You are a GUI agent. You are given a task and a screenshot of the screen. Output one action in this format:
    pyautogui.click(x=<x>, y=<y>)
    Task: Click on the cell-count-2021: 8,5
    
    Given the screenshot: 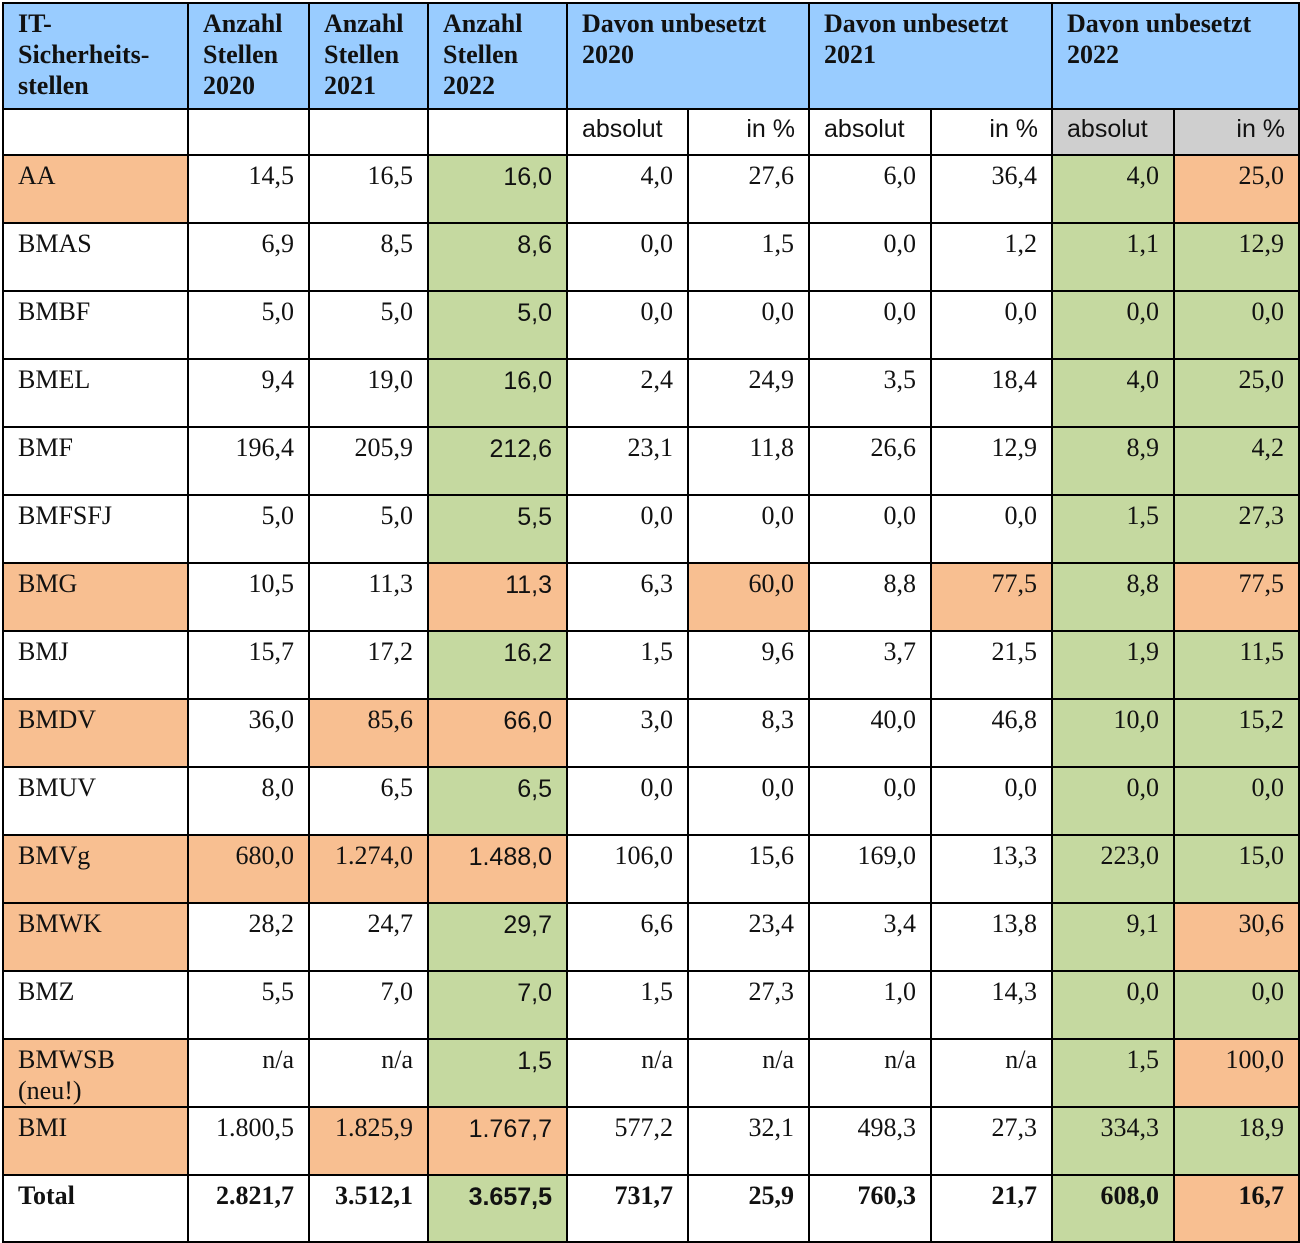 What is the action you would take?
    pyautogui.click(x=368, y=257)
    